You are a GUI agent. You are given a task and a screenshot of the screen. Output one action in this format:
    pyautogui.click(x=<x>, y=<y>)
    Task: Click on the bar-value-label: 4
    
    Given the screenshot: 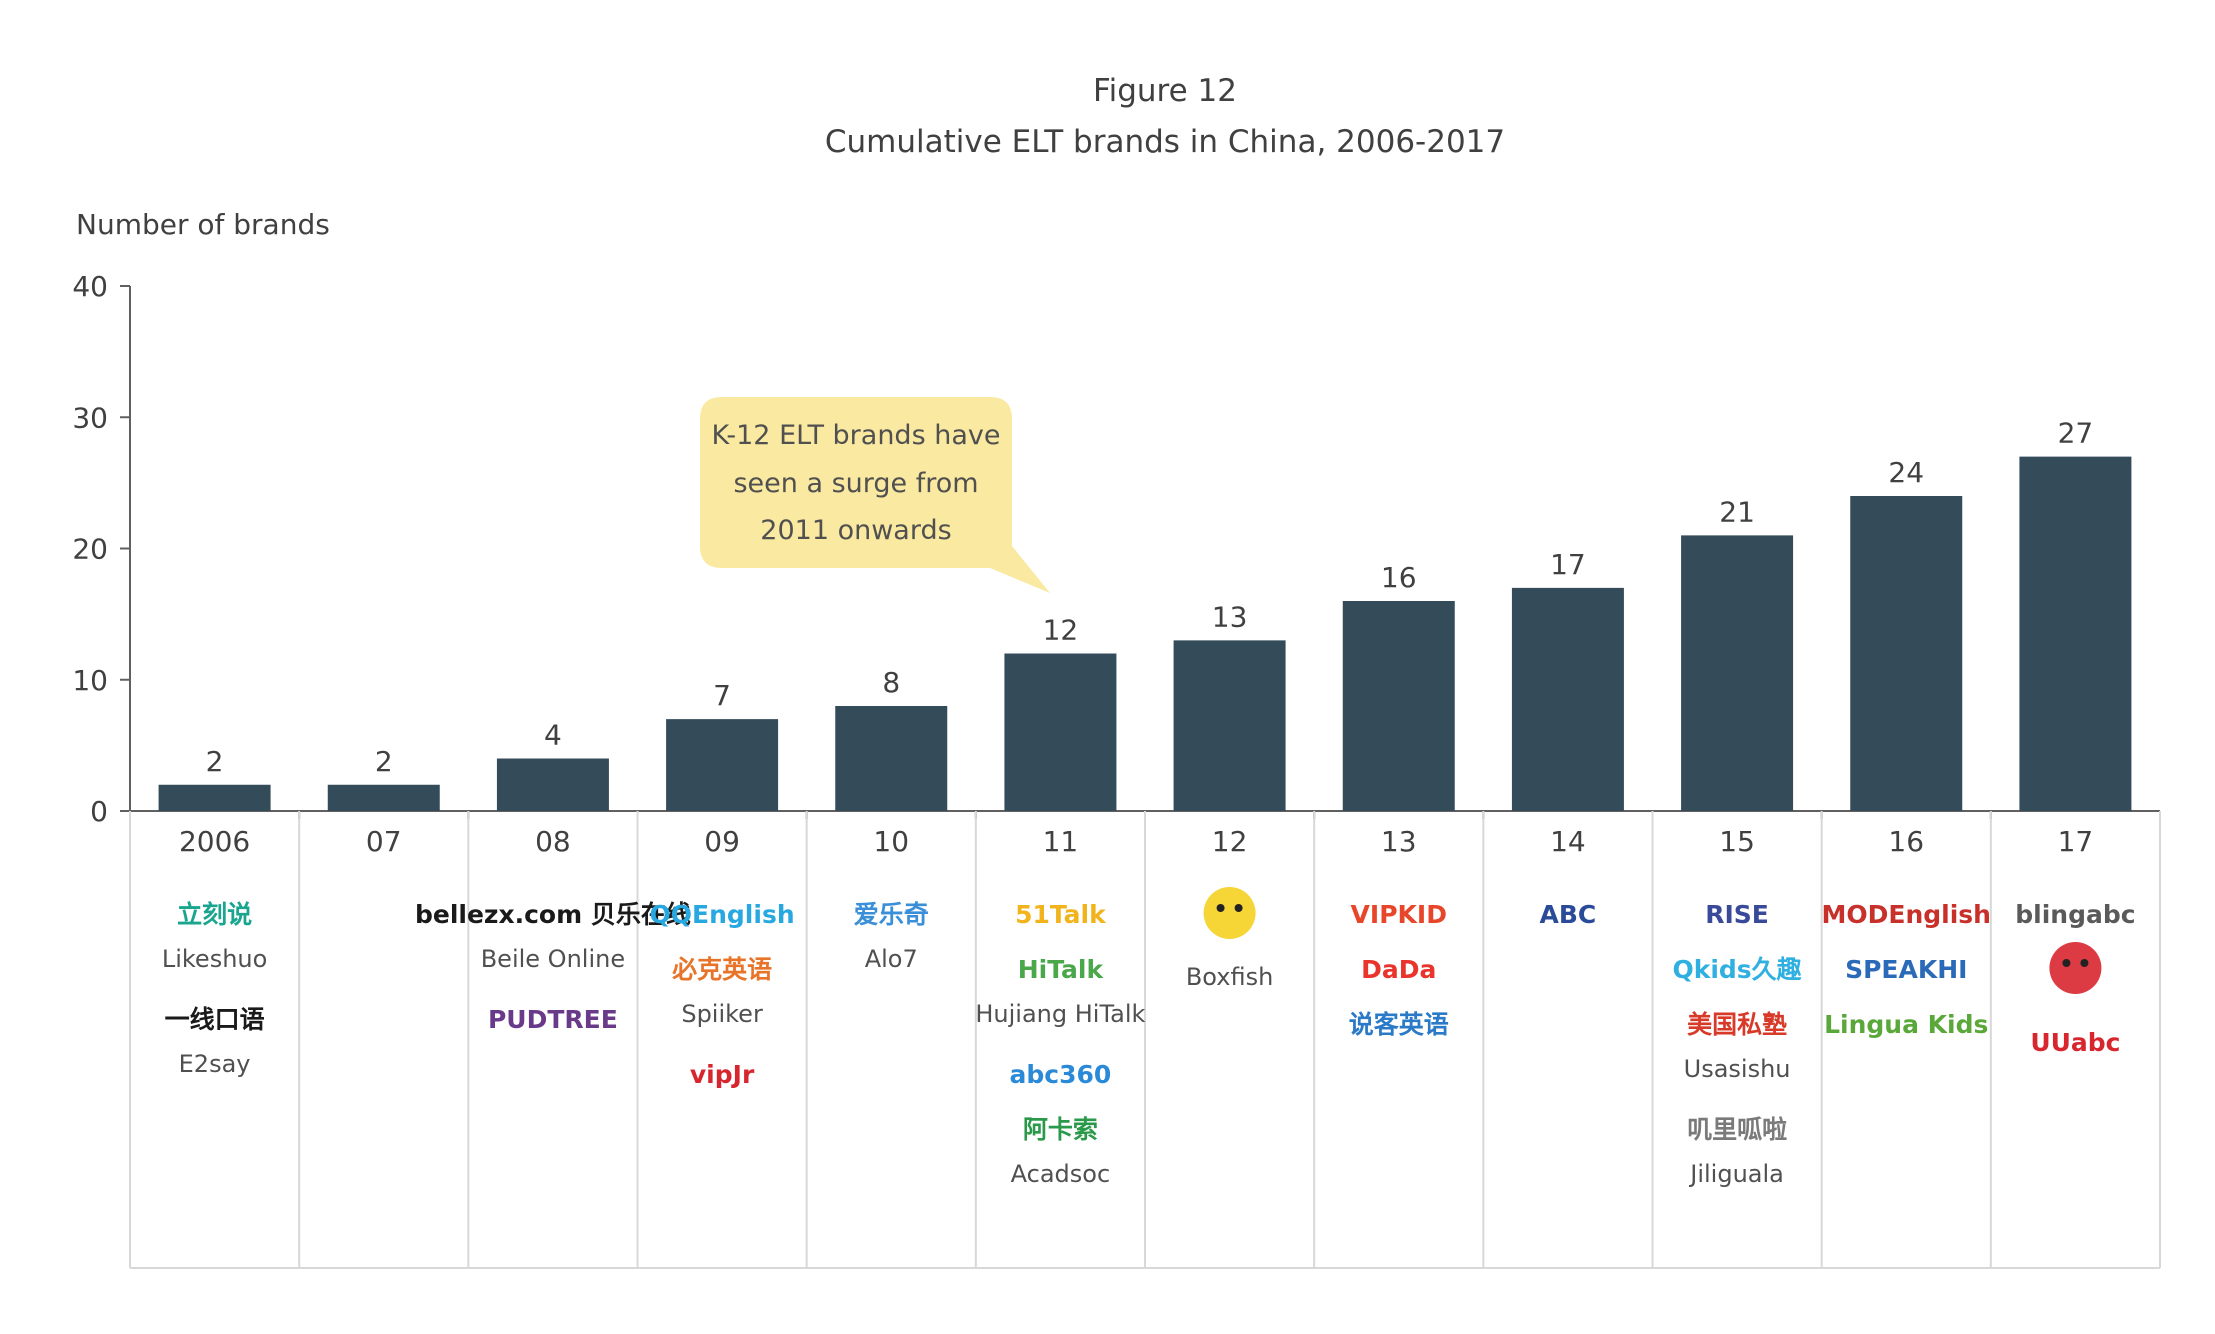 What is the action you would take?
    pyautogui.click(x=553, y=735)
    